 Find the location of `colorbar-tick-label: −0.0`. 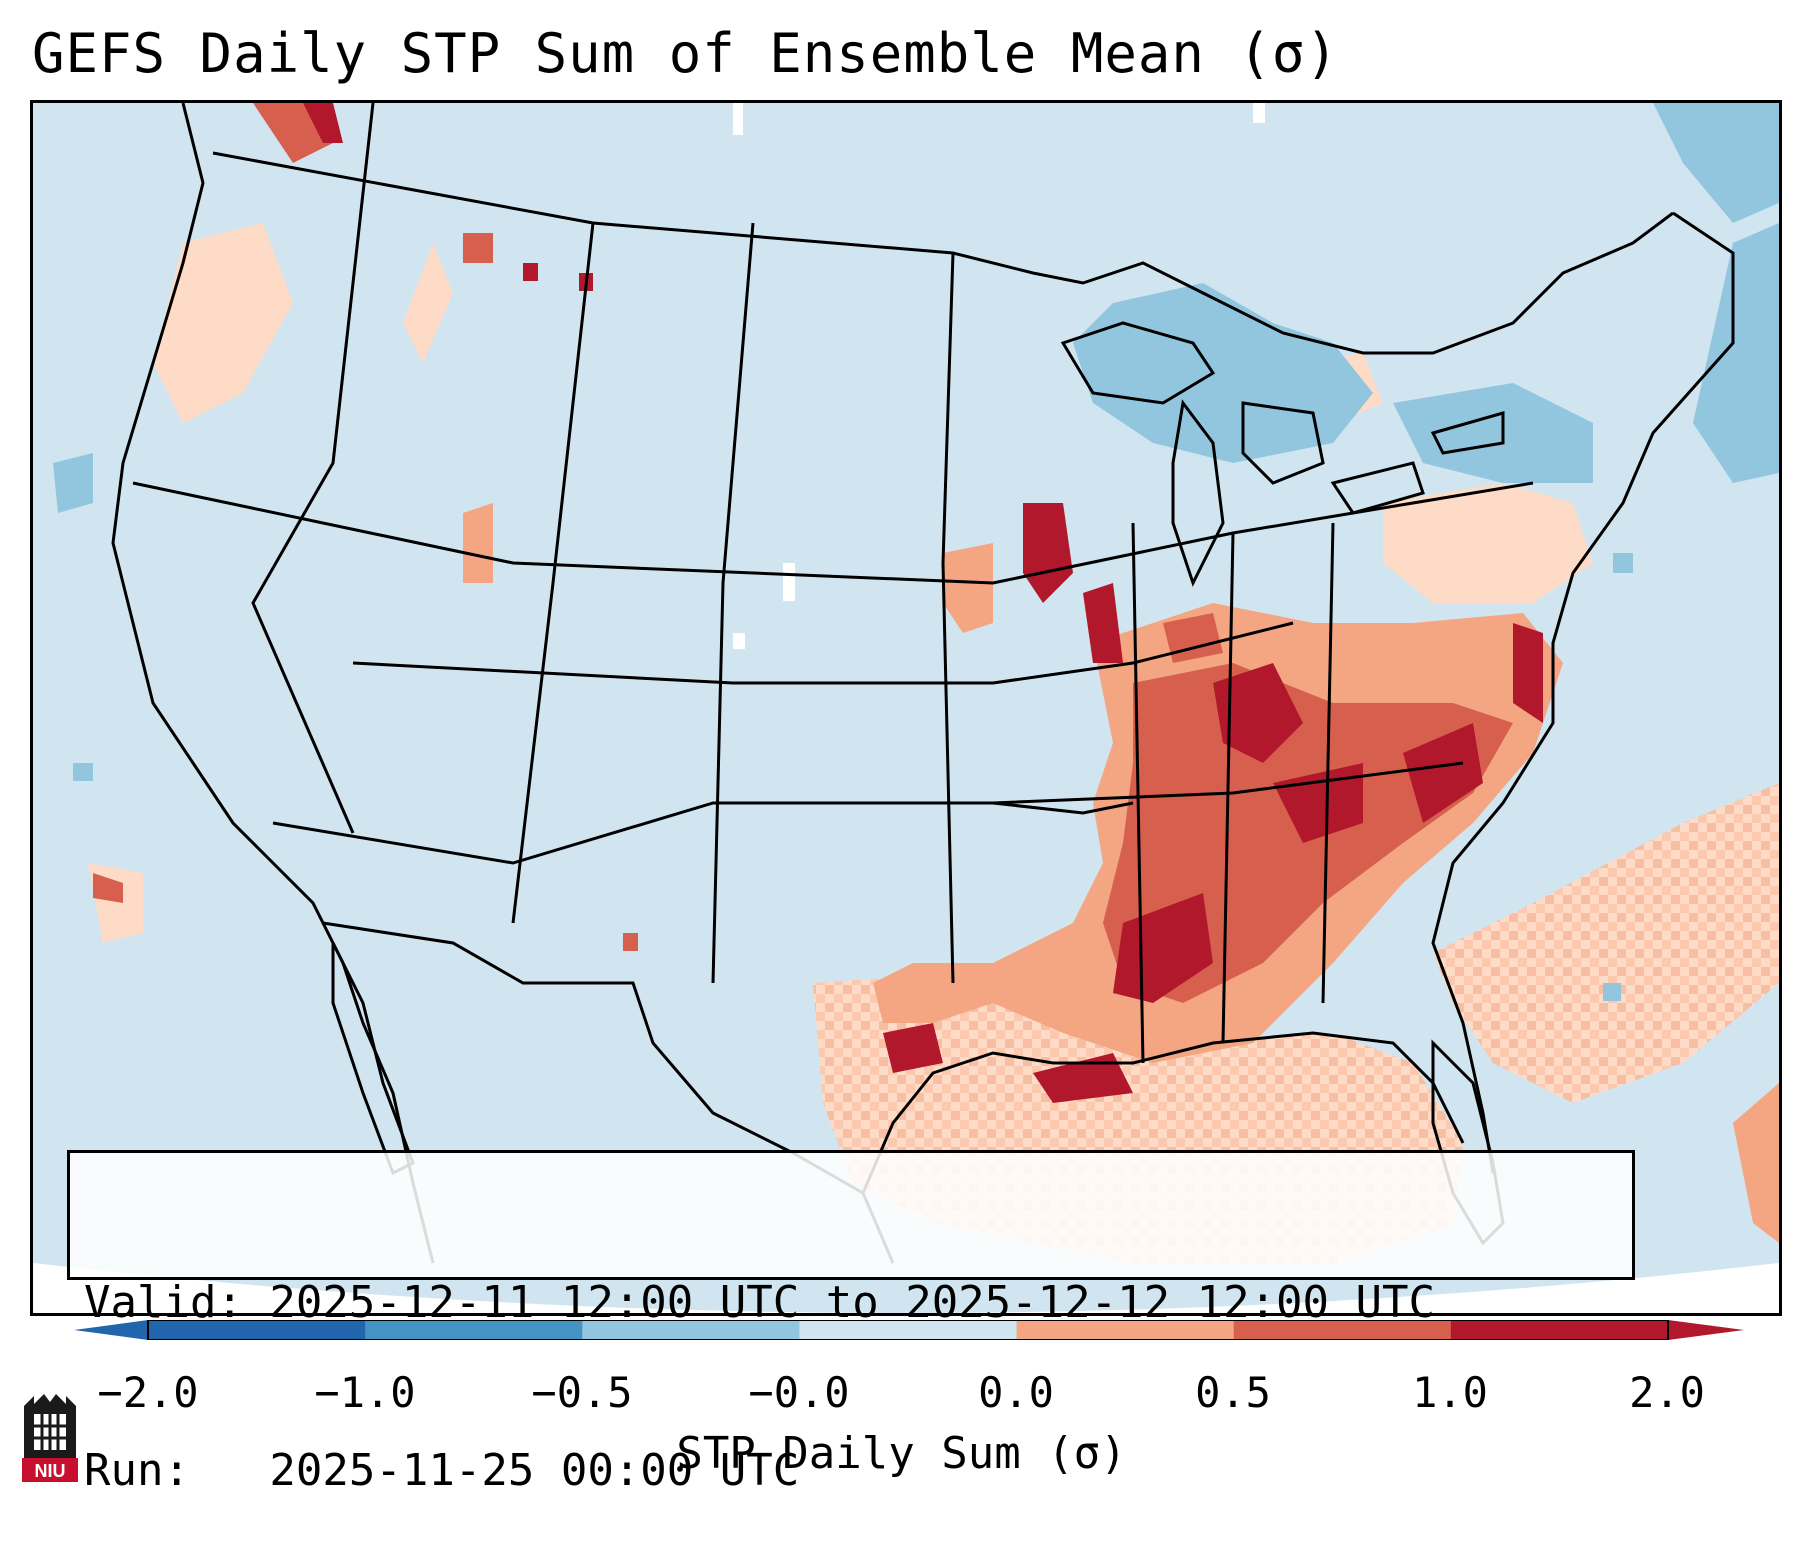

colorbar-tick-label: −0.0 is located at coordinates (799, 1392).